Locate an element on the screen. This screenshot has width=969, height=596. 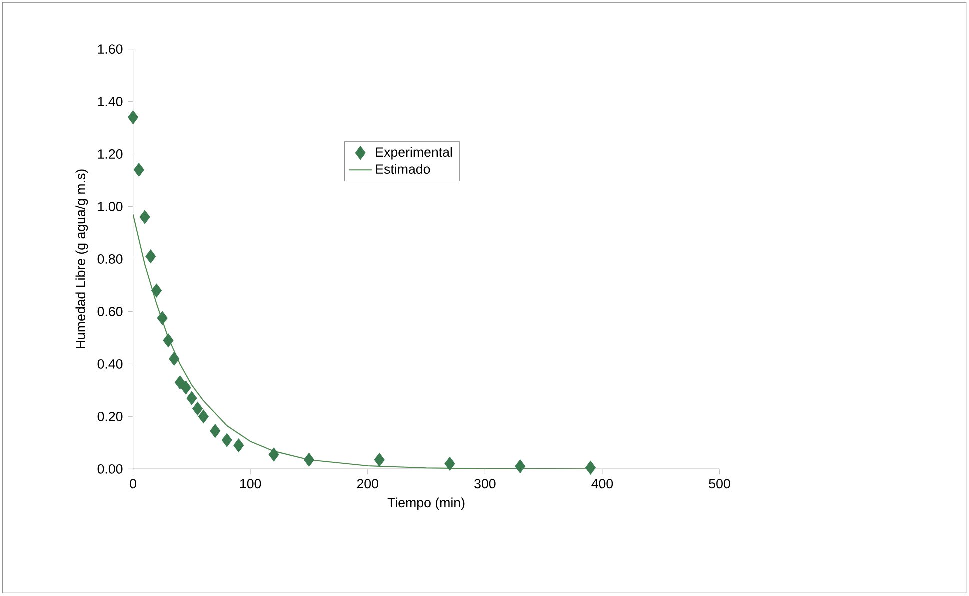
legend-label: Experimental is located at coordinates (414, 153).